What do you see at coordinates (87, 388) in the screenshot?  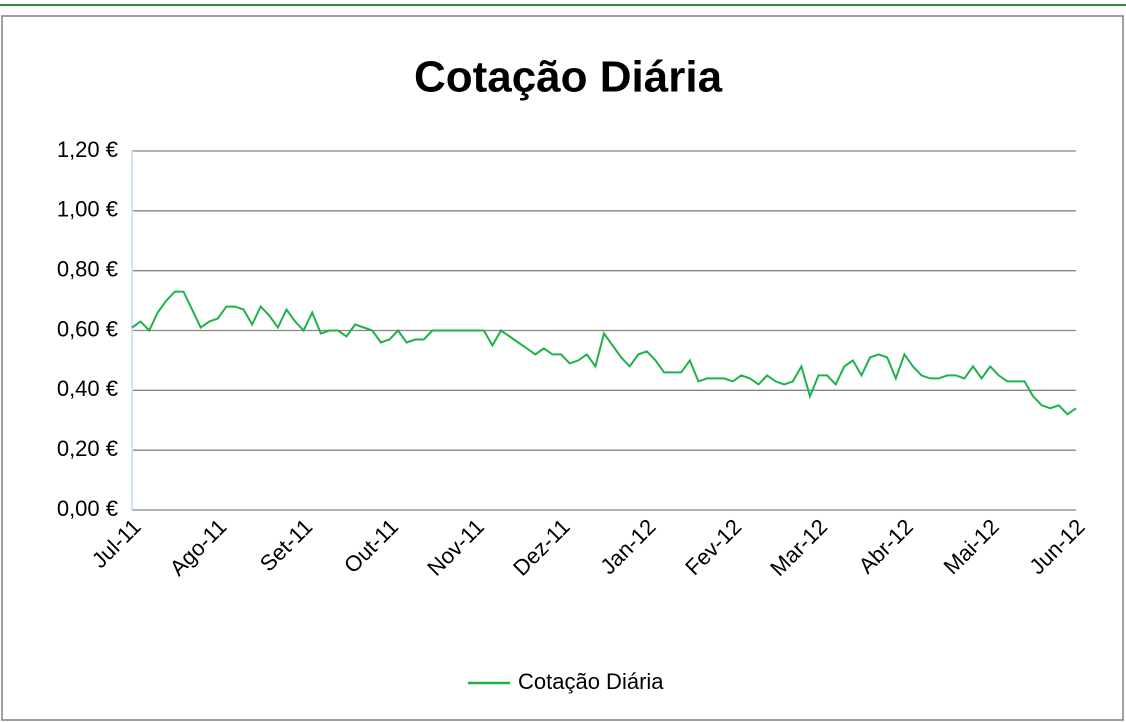 I see `y-tick-label: 0,40 €` at bounding box center [87, 388].